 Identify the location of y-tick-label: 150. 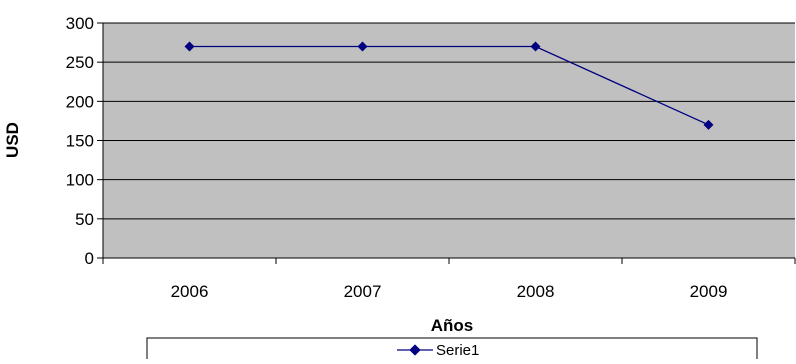
(80, 141).